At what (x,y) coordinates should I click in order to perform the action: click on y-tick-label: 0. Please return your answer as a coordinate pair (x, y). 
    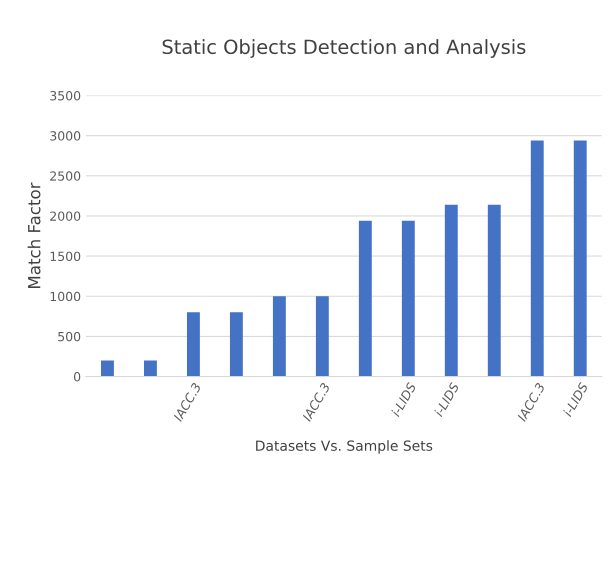
    Looking at the image, I should click on (77, 377).